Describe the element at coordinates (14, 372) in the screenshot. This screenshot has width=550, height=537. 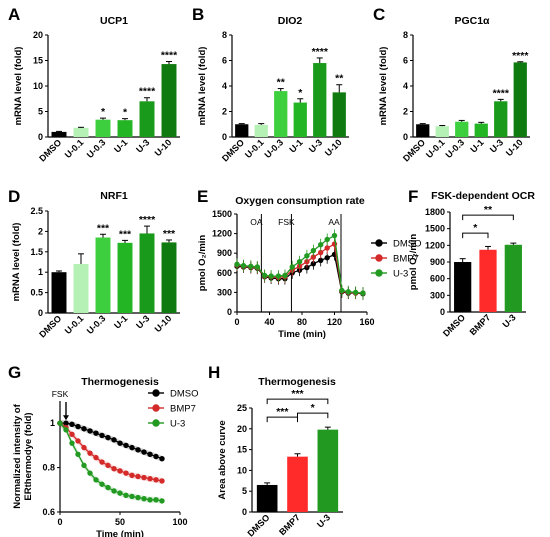
I see `panel-letter: G` at that location.